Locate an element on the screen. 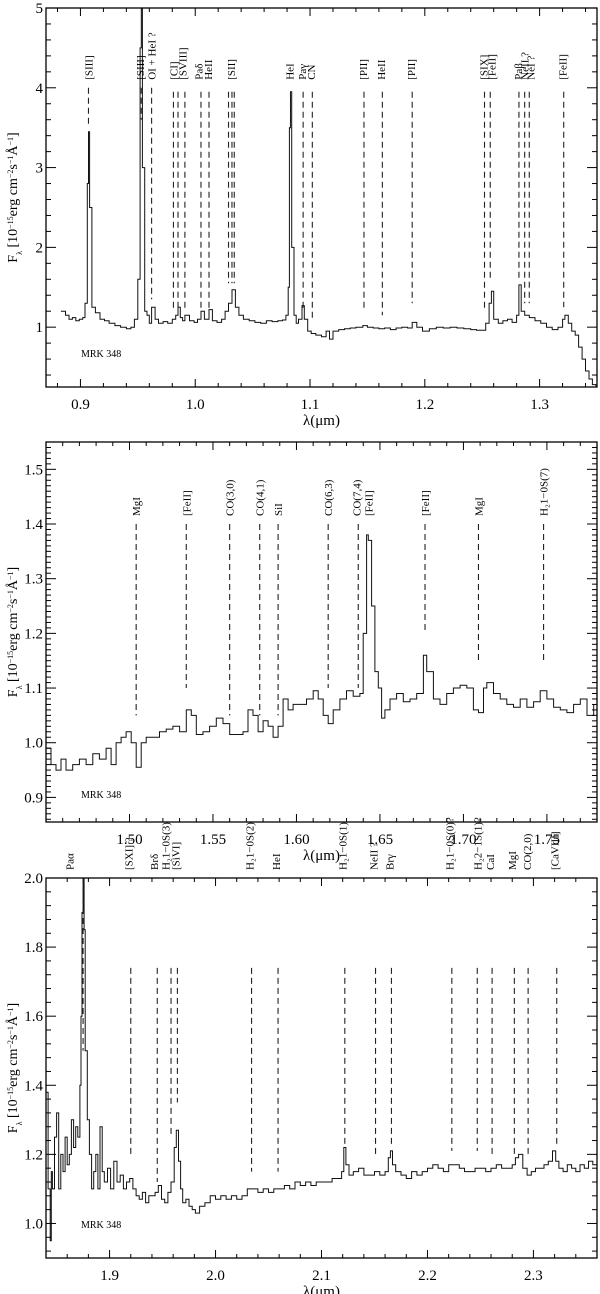 The height and width of the screenshot is (1294, 600). line-label: H₂1−0S(0)? is located at coordinates (451, 843).